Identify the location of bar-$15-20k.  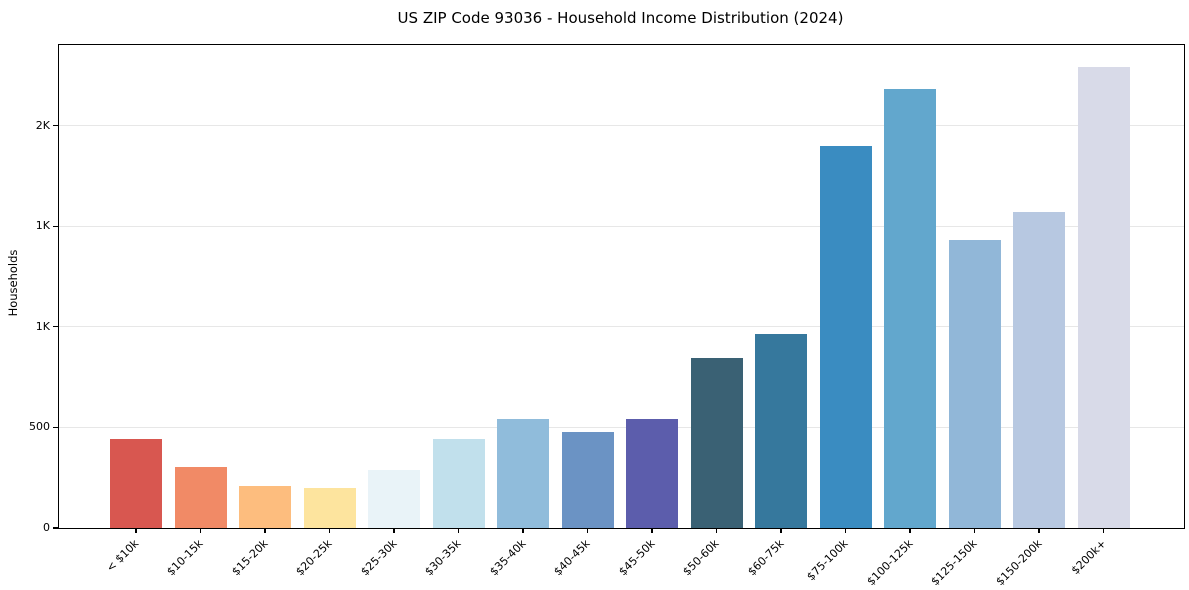
(265, 506).